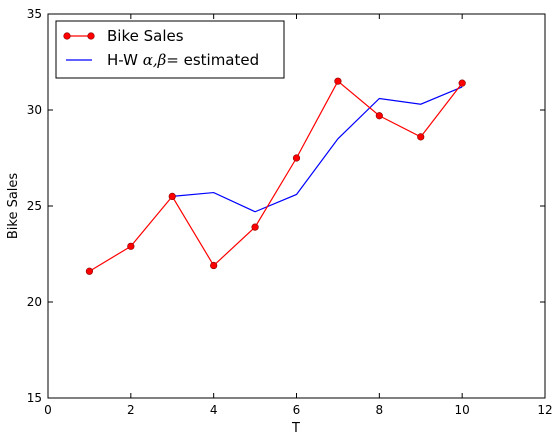 Image resolution: width=560 pixels, height=442 pixels. I want to click on x-tick-label: 8, so click(380, 410).